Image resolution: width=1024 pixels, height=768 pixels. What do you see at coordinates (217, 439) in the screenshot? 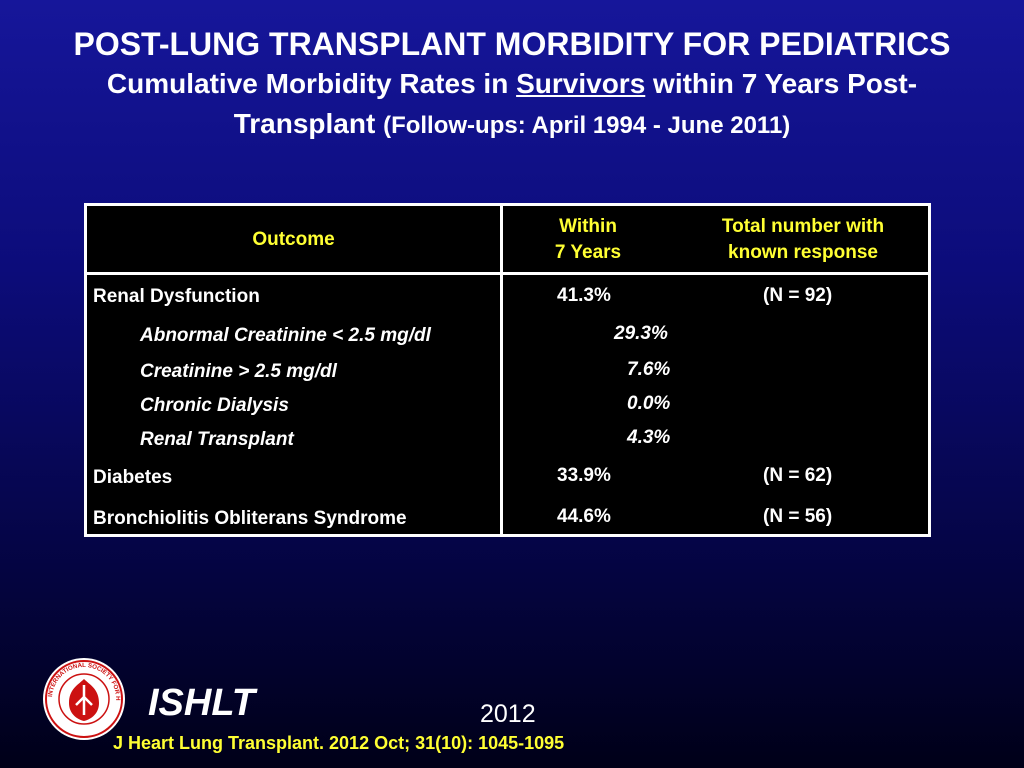
I see `row-label-renal-transplant: Renal Transplant` at bounding box center [217, 439].